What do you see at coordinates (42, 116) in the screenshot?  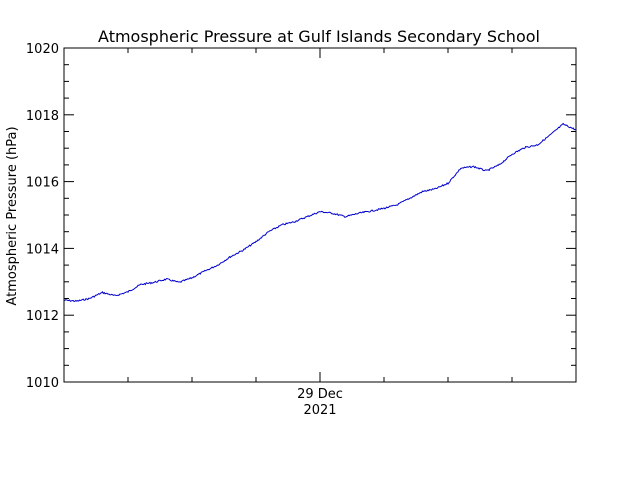 I see `y-tick-label: 1018` at bounding box center [42, 116].